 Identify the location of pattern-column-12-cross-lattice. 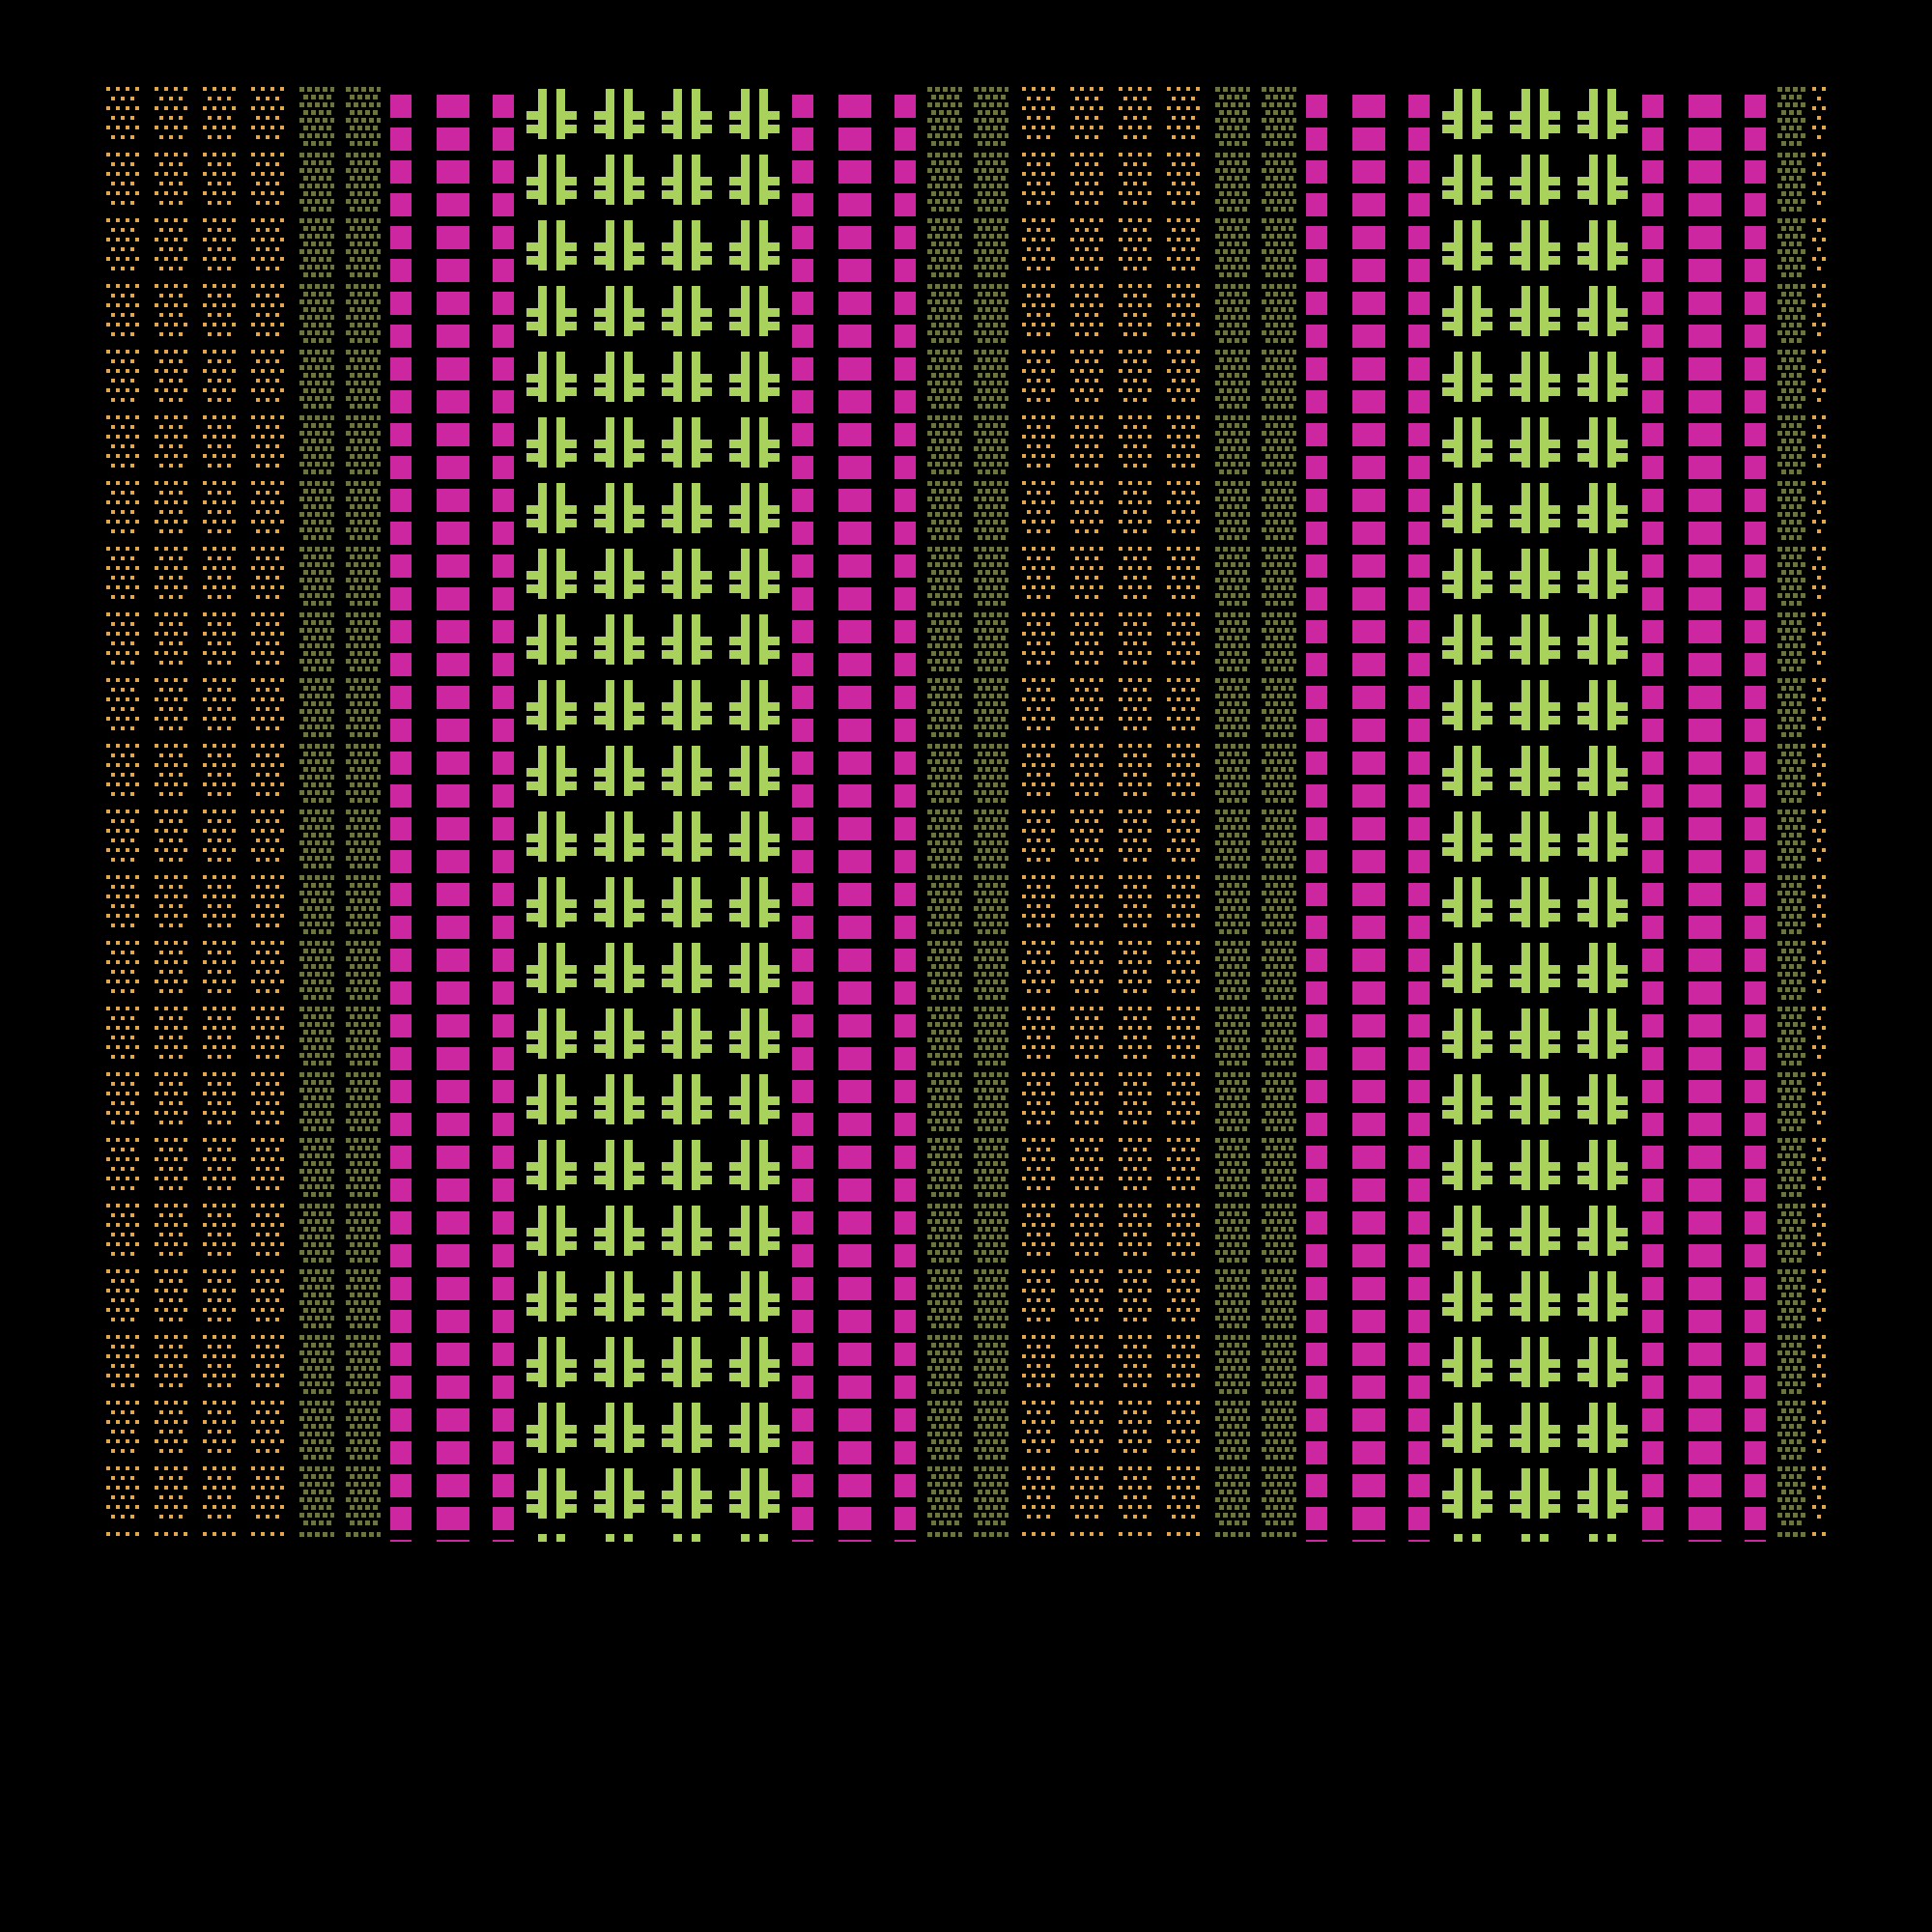
(687, 813).